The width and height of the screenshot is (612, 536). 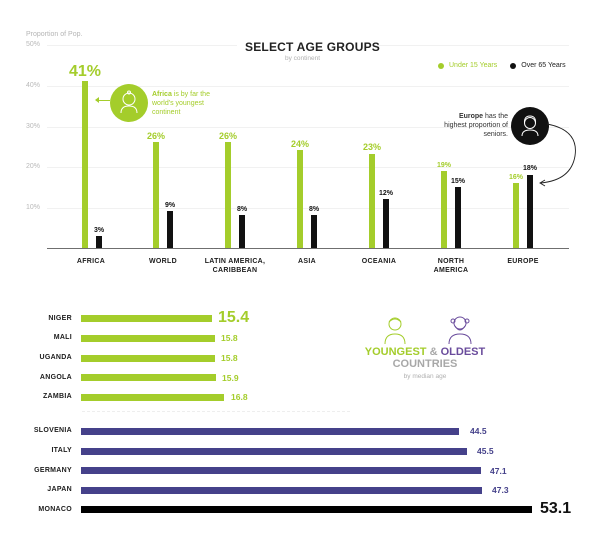 What do you see at coordinates (33, 166) in the screenshot?
I see `y-tick-20: 20%` at bounding box center [33, 166].